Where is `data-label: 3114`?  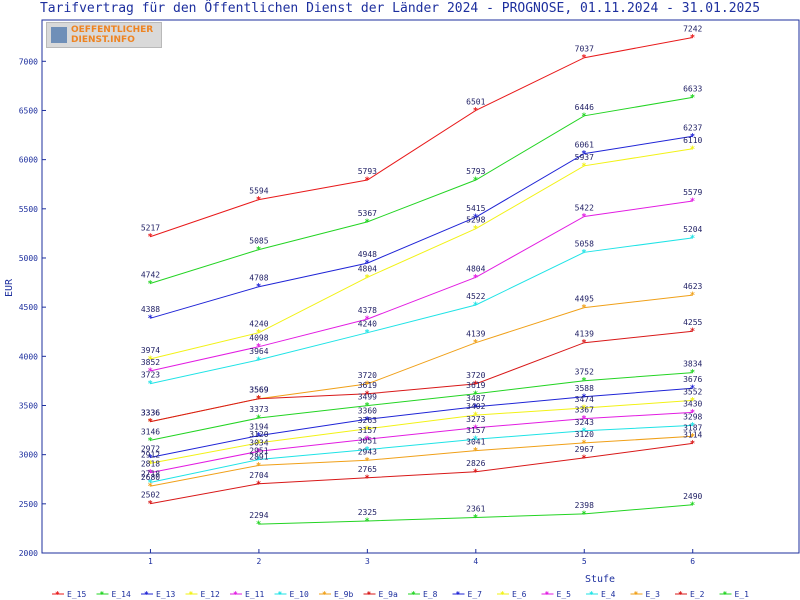
data-label: 3114 is located at coordinates (692, 434).